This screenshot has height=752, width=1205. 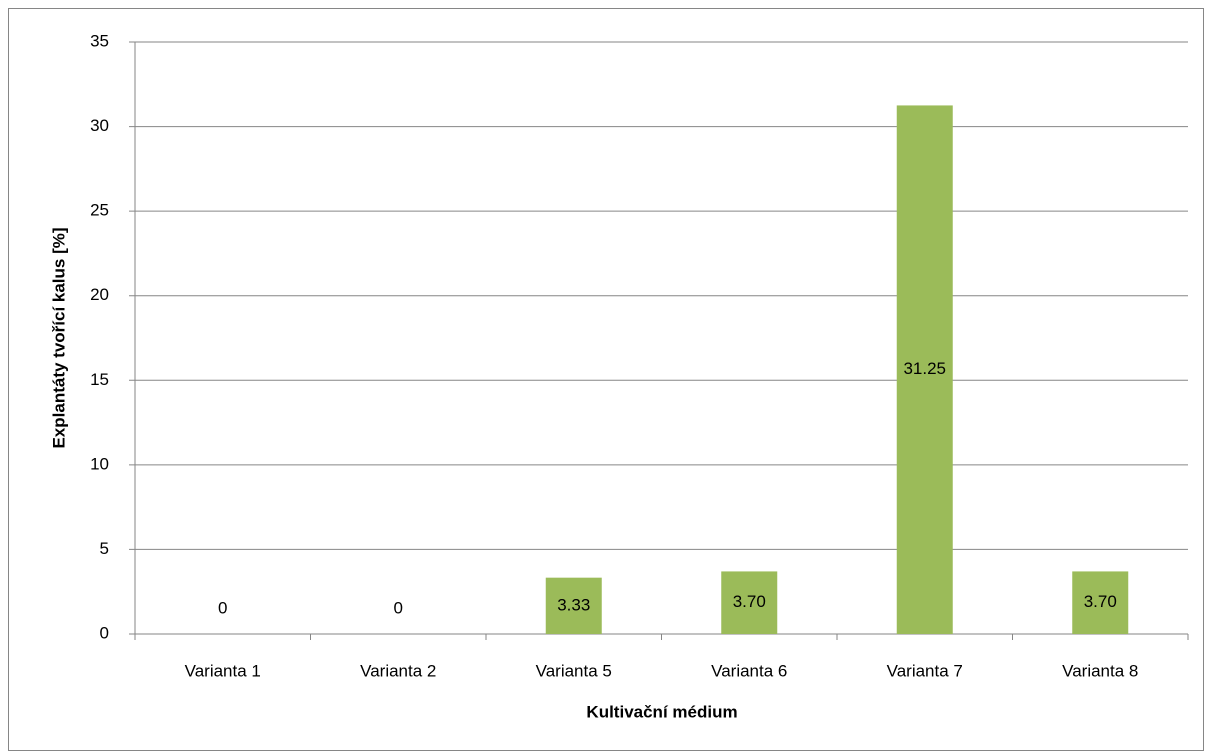 What do you see at coordinates (574, 670) in the screenshot?
I see `x-tick-label: Varianta 5` at bounding box center [574, 670].